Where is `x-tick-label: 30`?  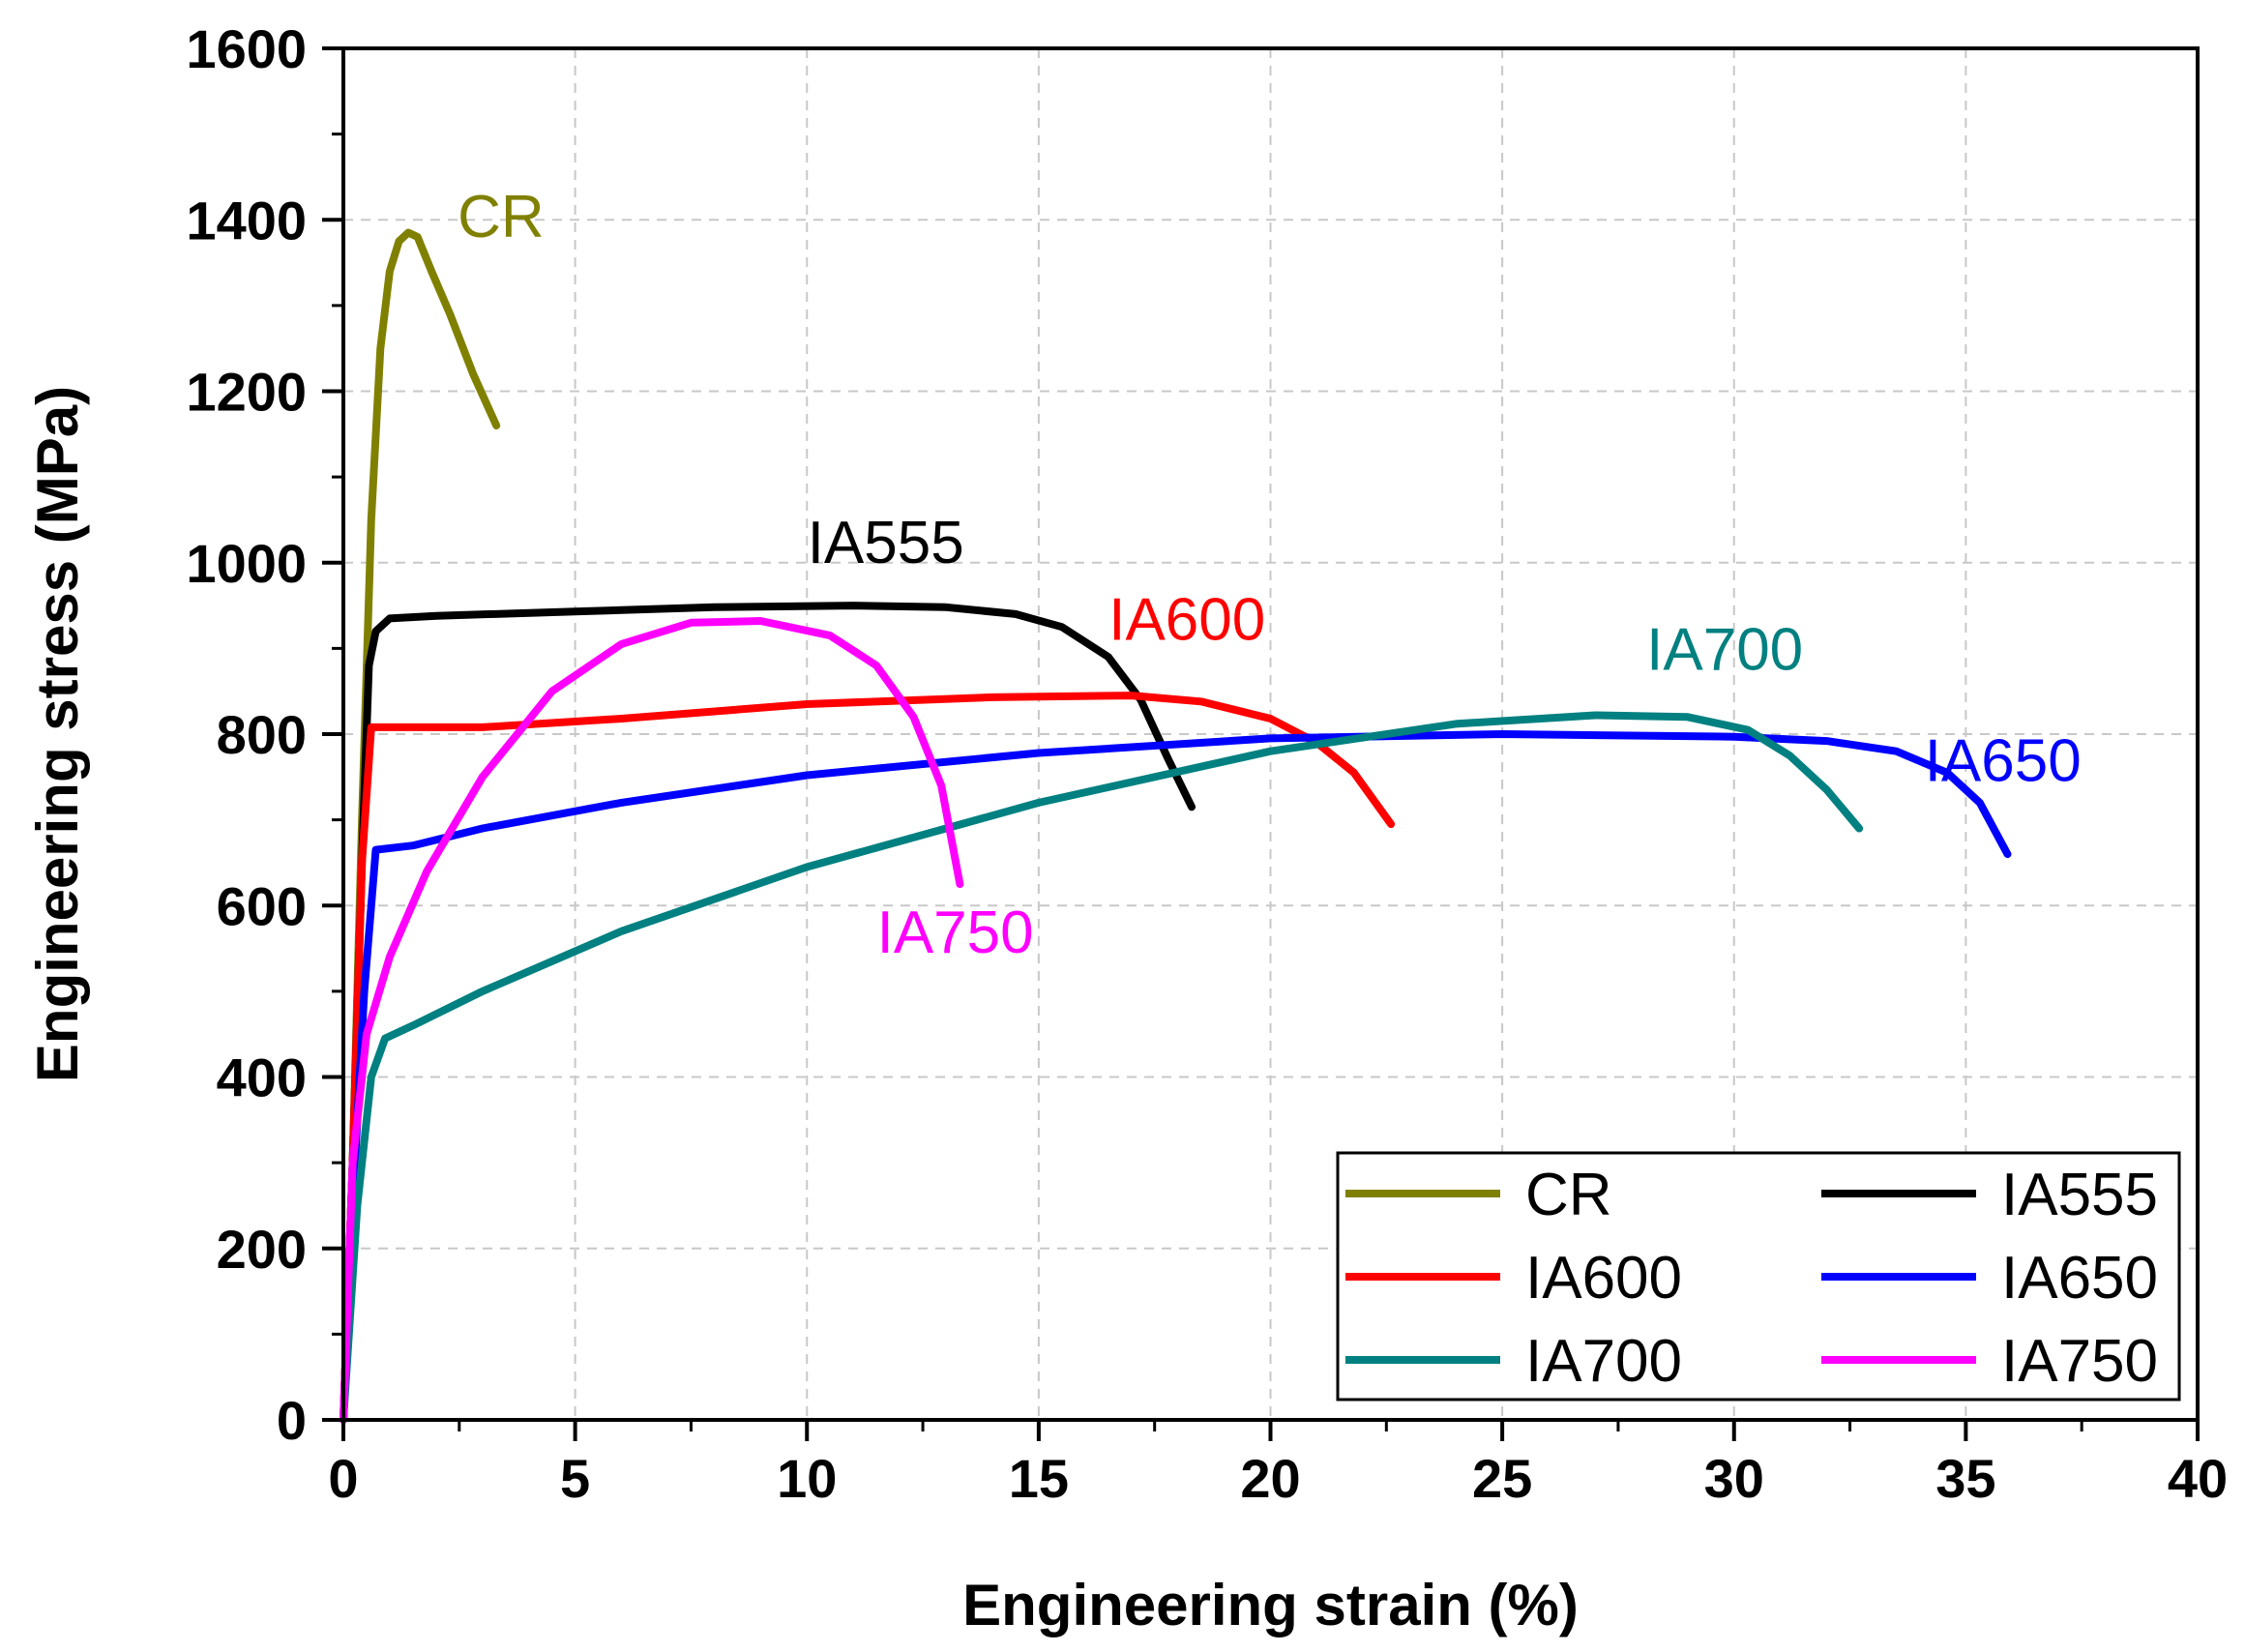
x-tick-label: 30 is located at coordinates (1734, 1478).